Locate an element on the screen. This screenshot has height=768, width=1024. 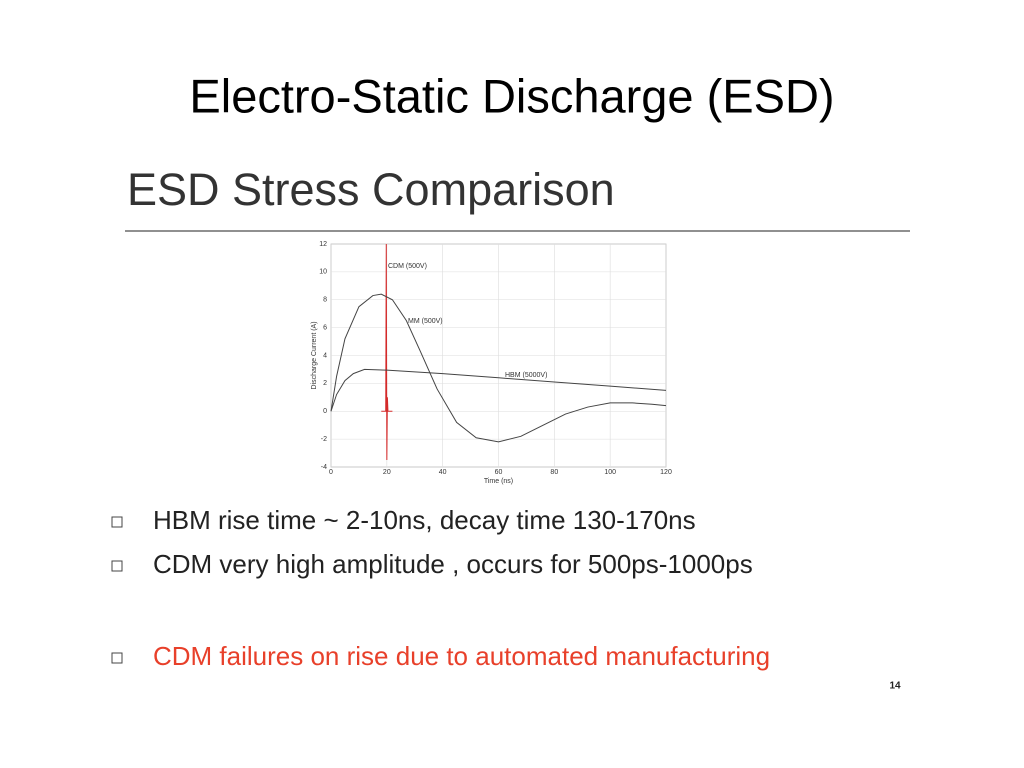
x-tick-label: 20 is located at coordinates (387, 472).